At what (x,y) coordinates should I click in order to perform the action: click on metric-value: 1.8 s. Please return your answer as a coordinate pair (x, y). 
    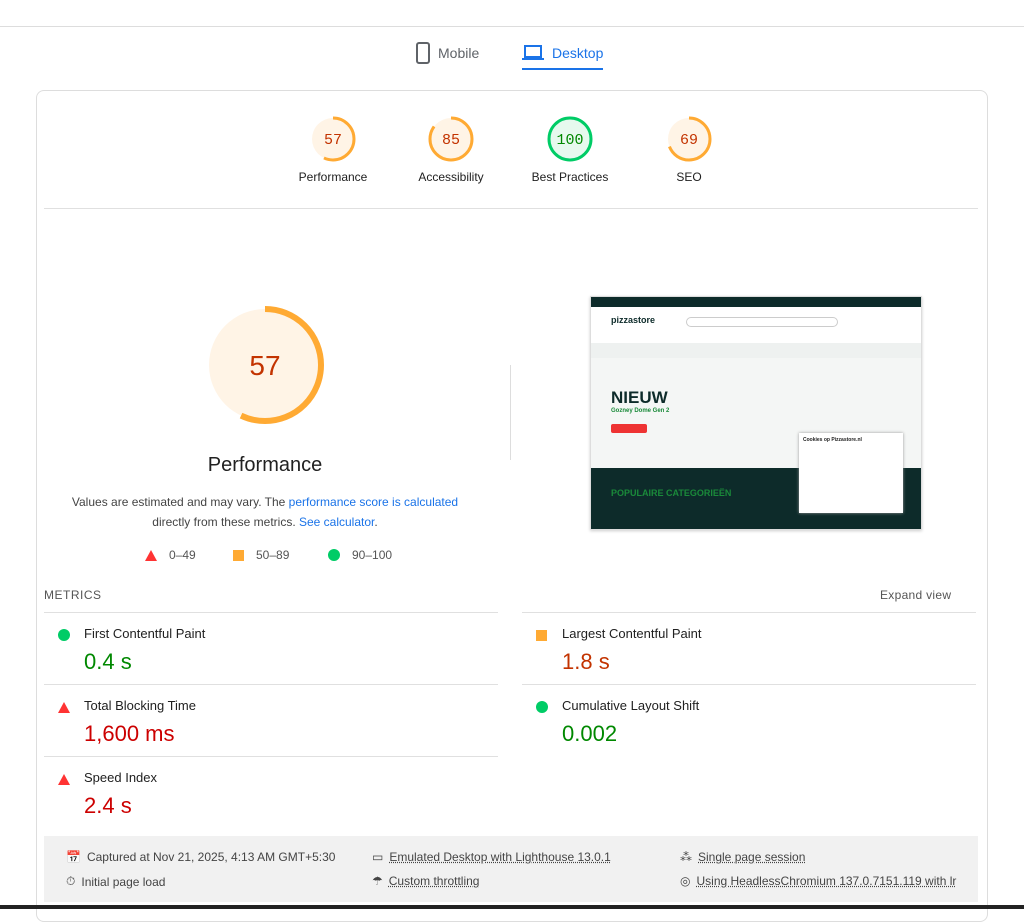
    Looking at the image, I should click on (586, 661).